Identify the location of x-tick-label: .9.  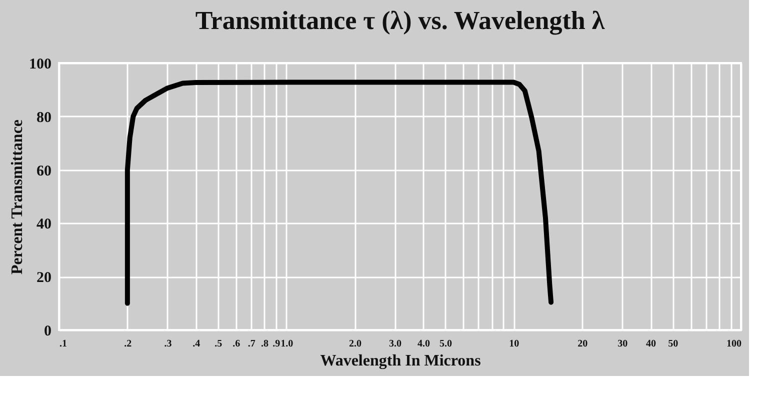
(276, 344).